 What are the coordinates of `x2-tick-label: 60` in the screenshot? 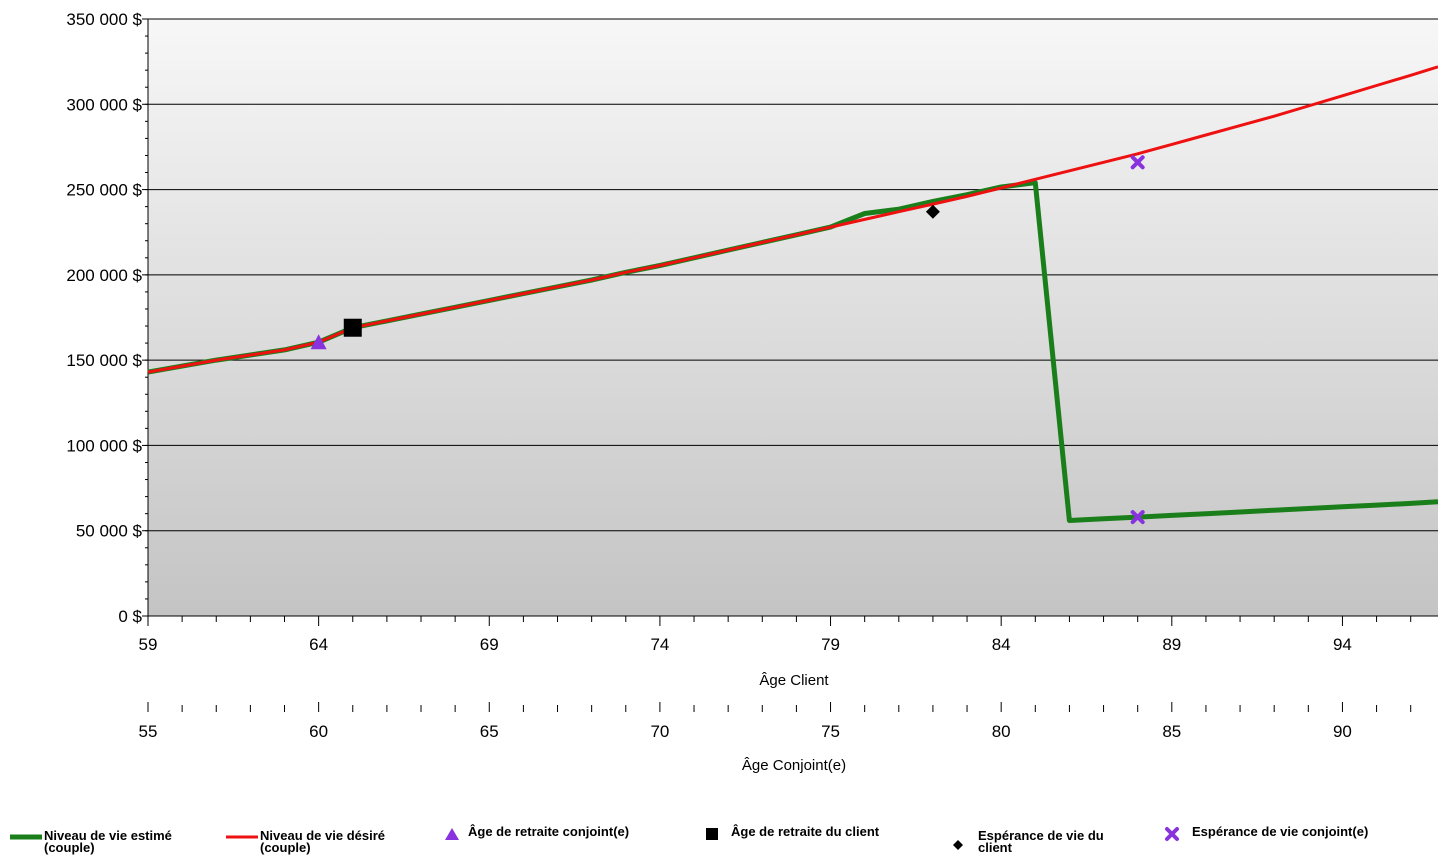 It's located at (318, 731).